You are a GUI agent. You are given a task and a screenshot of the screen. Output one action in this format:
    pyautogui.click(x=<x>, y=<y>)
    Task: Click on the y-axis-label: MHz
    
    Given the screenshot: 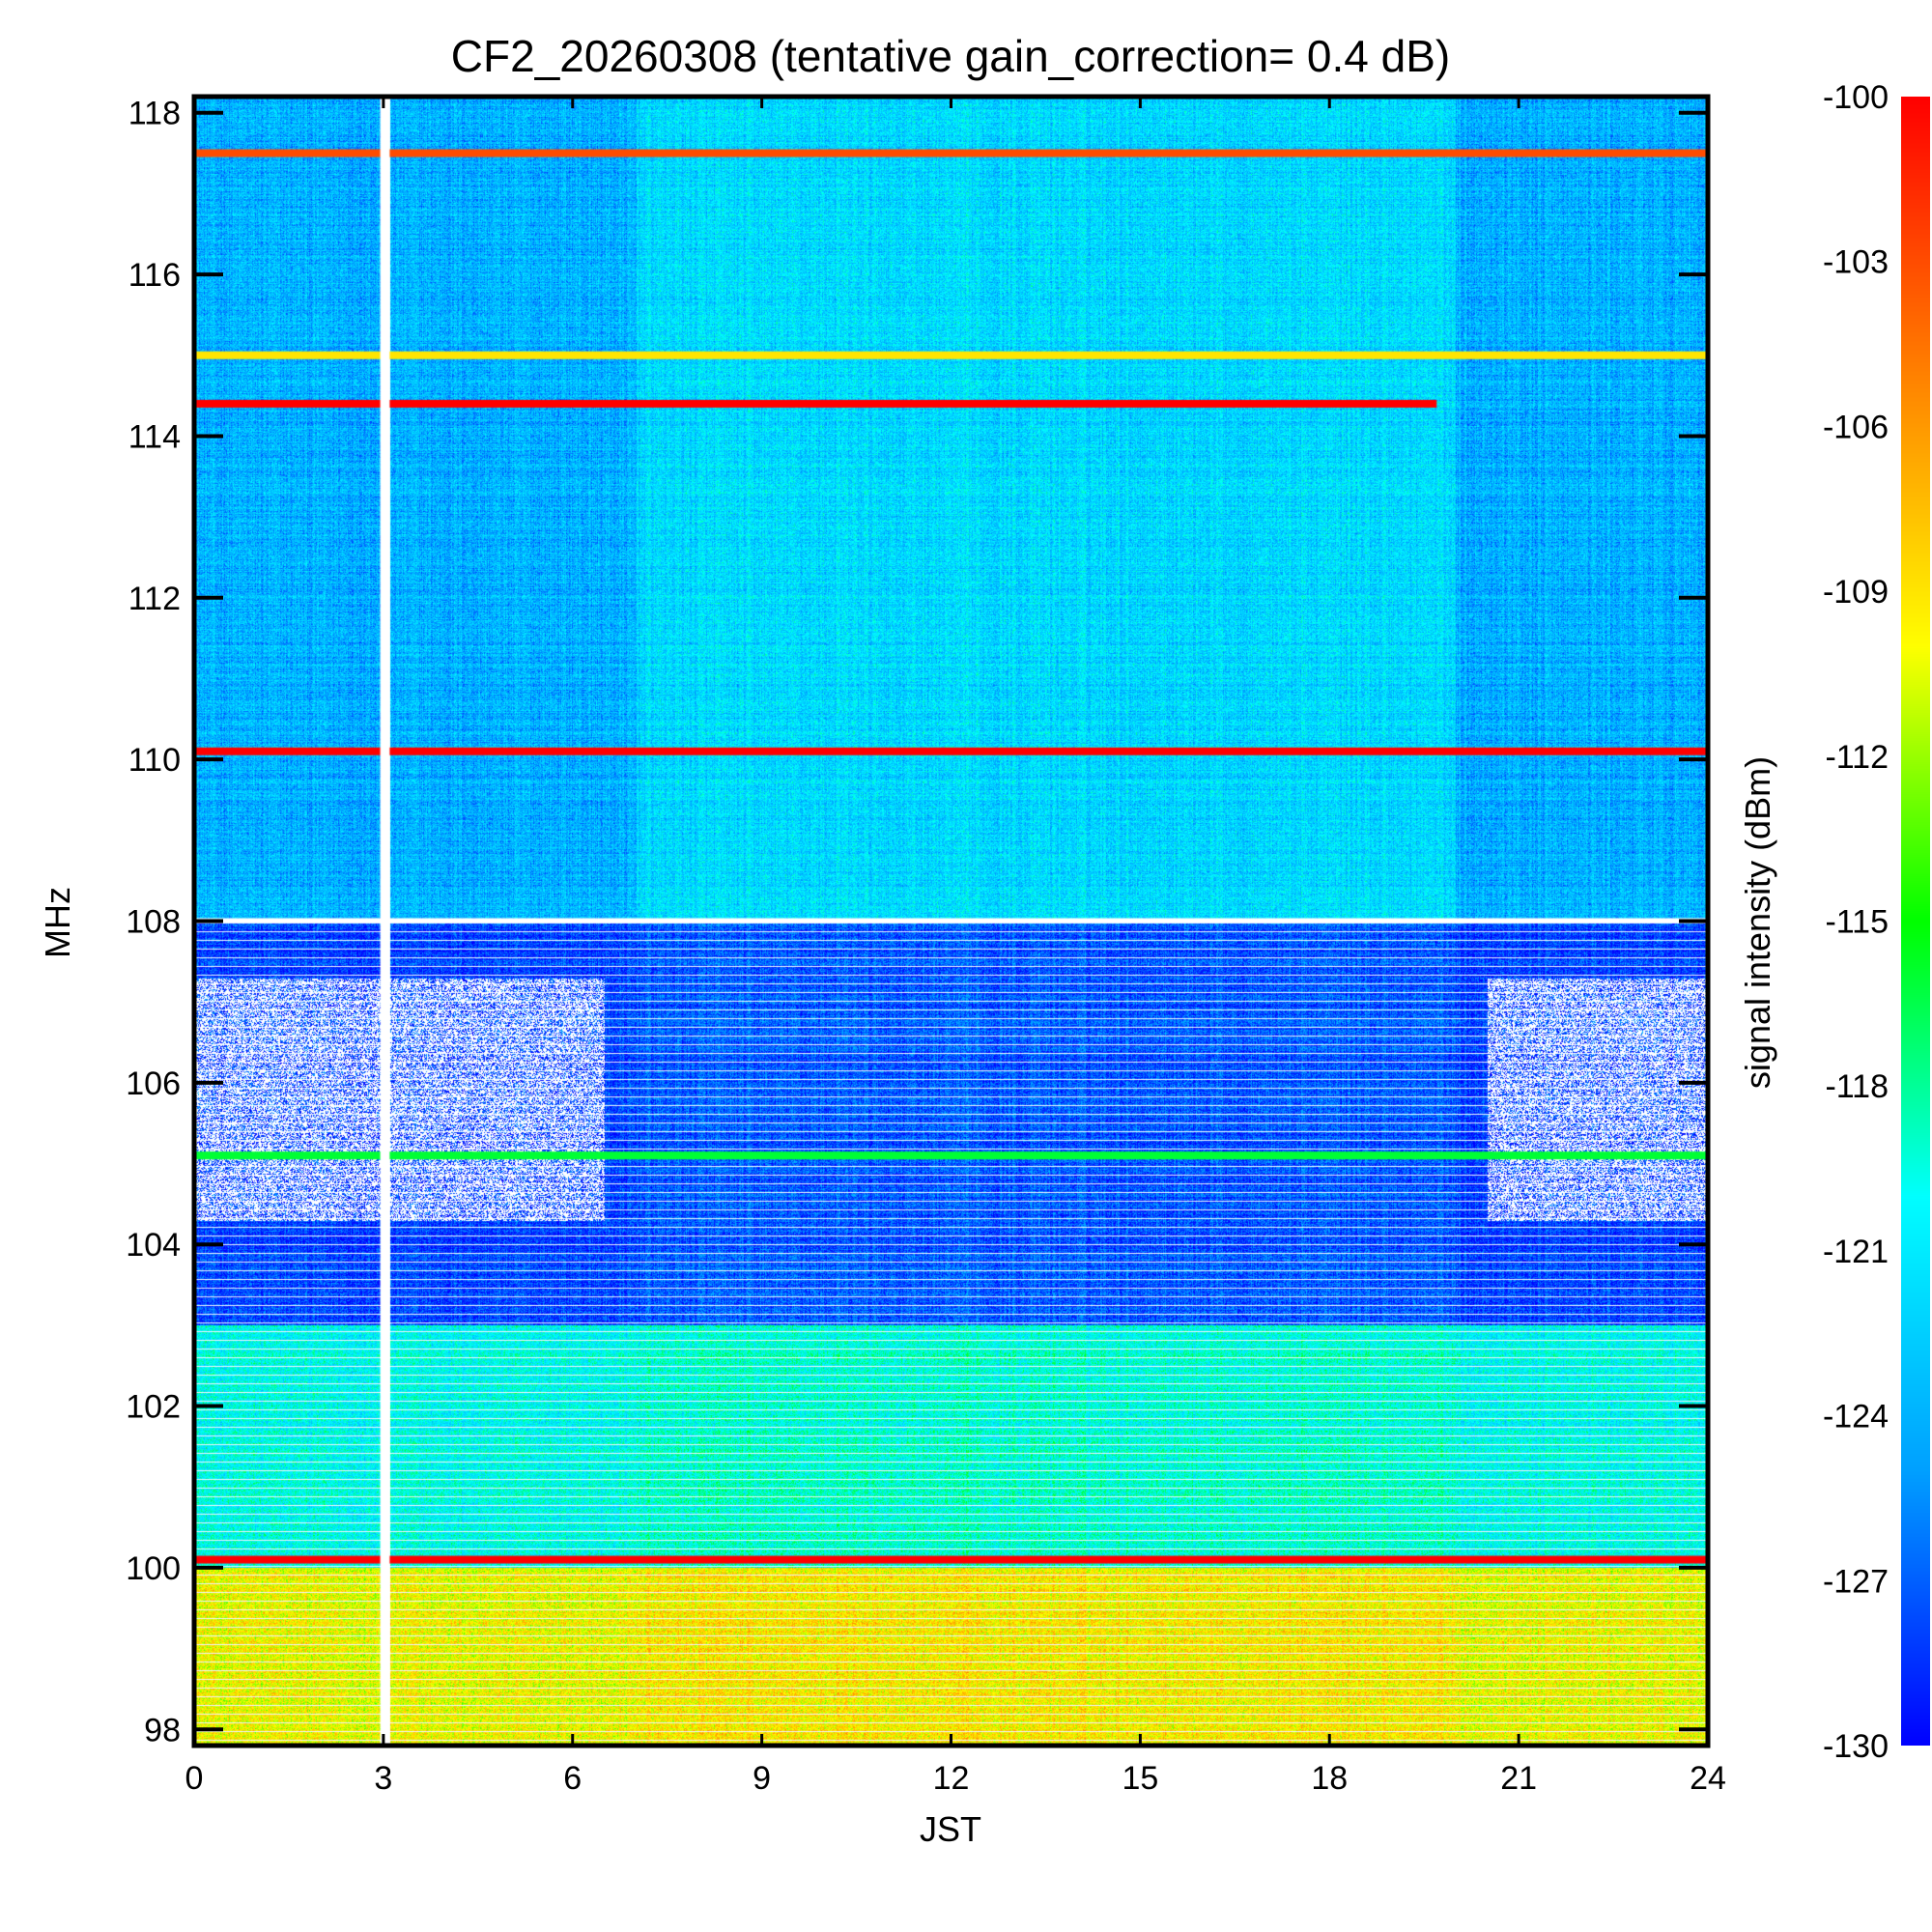 What is the action you would take?
    pyautogui.click(x=57, y=922)
    